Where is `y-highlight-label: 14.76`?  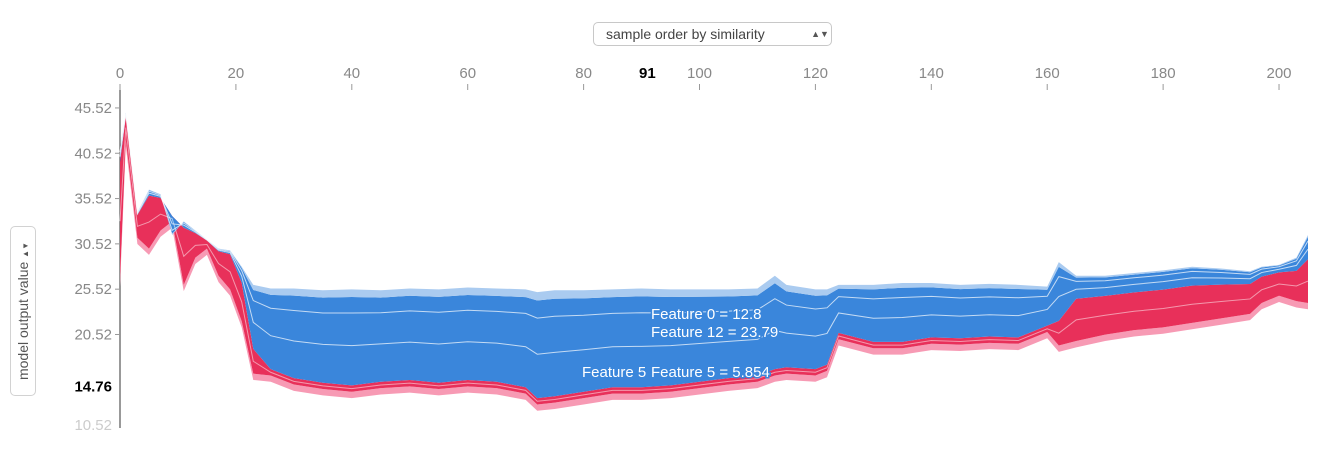
y-highlight-label: 14.76 is located at coordinates (93, 387).